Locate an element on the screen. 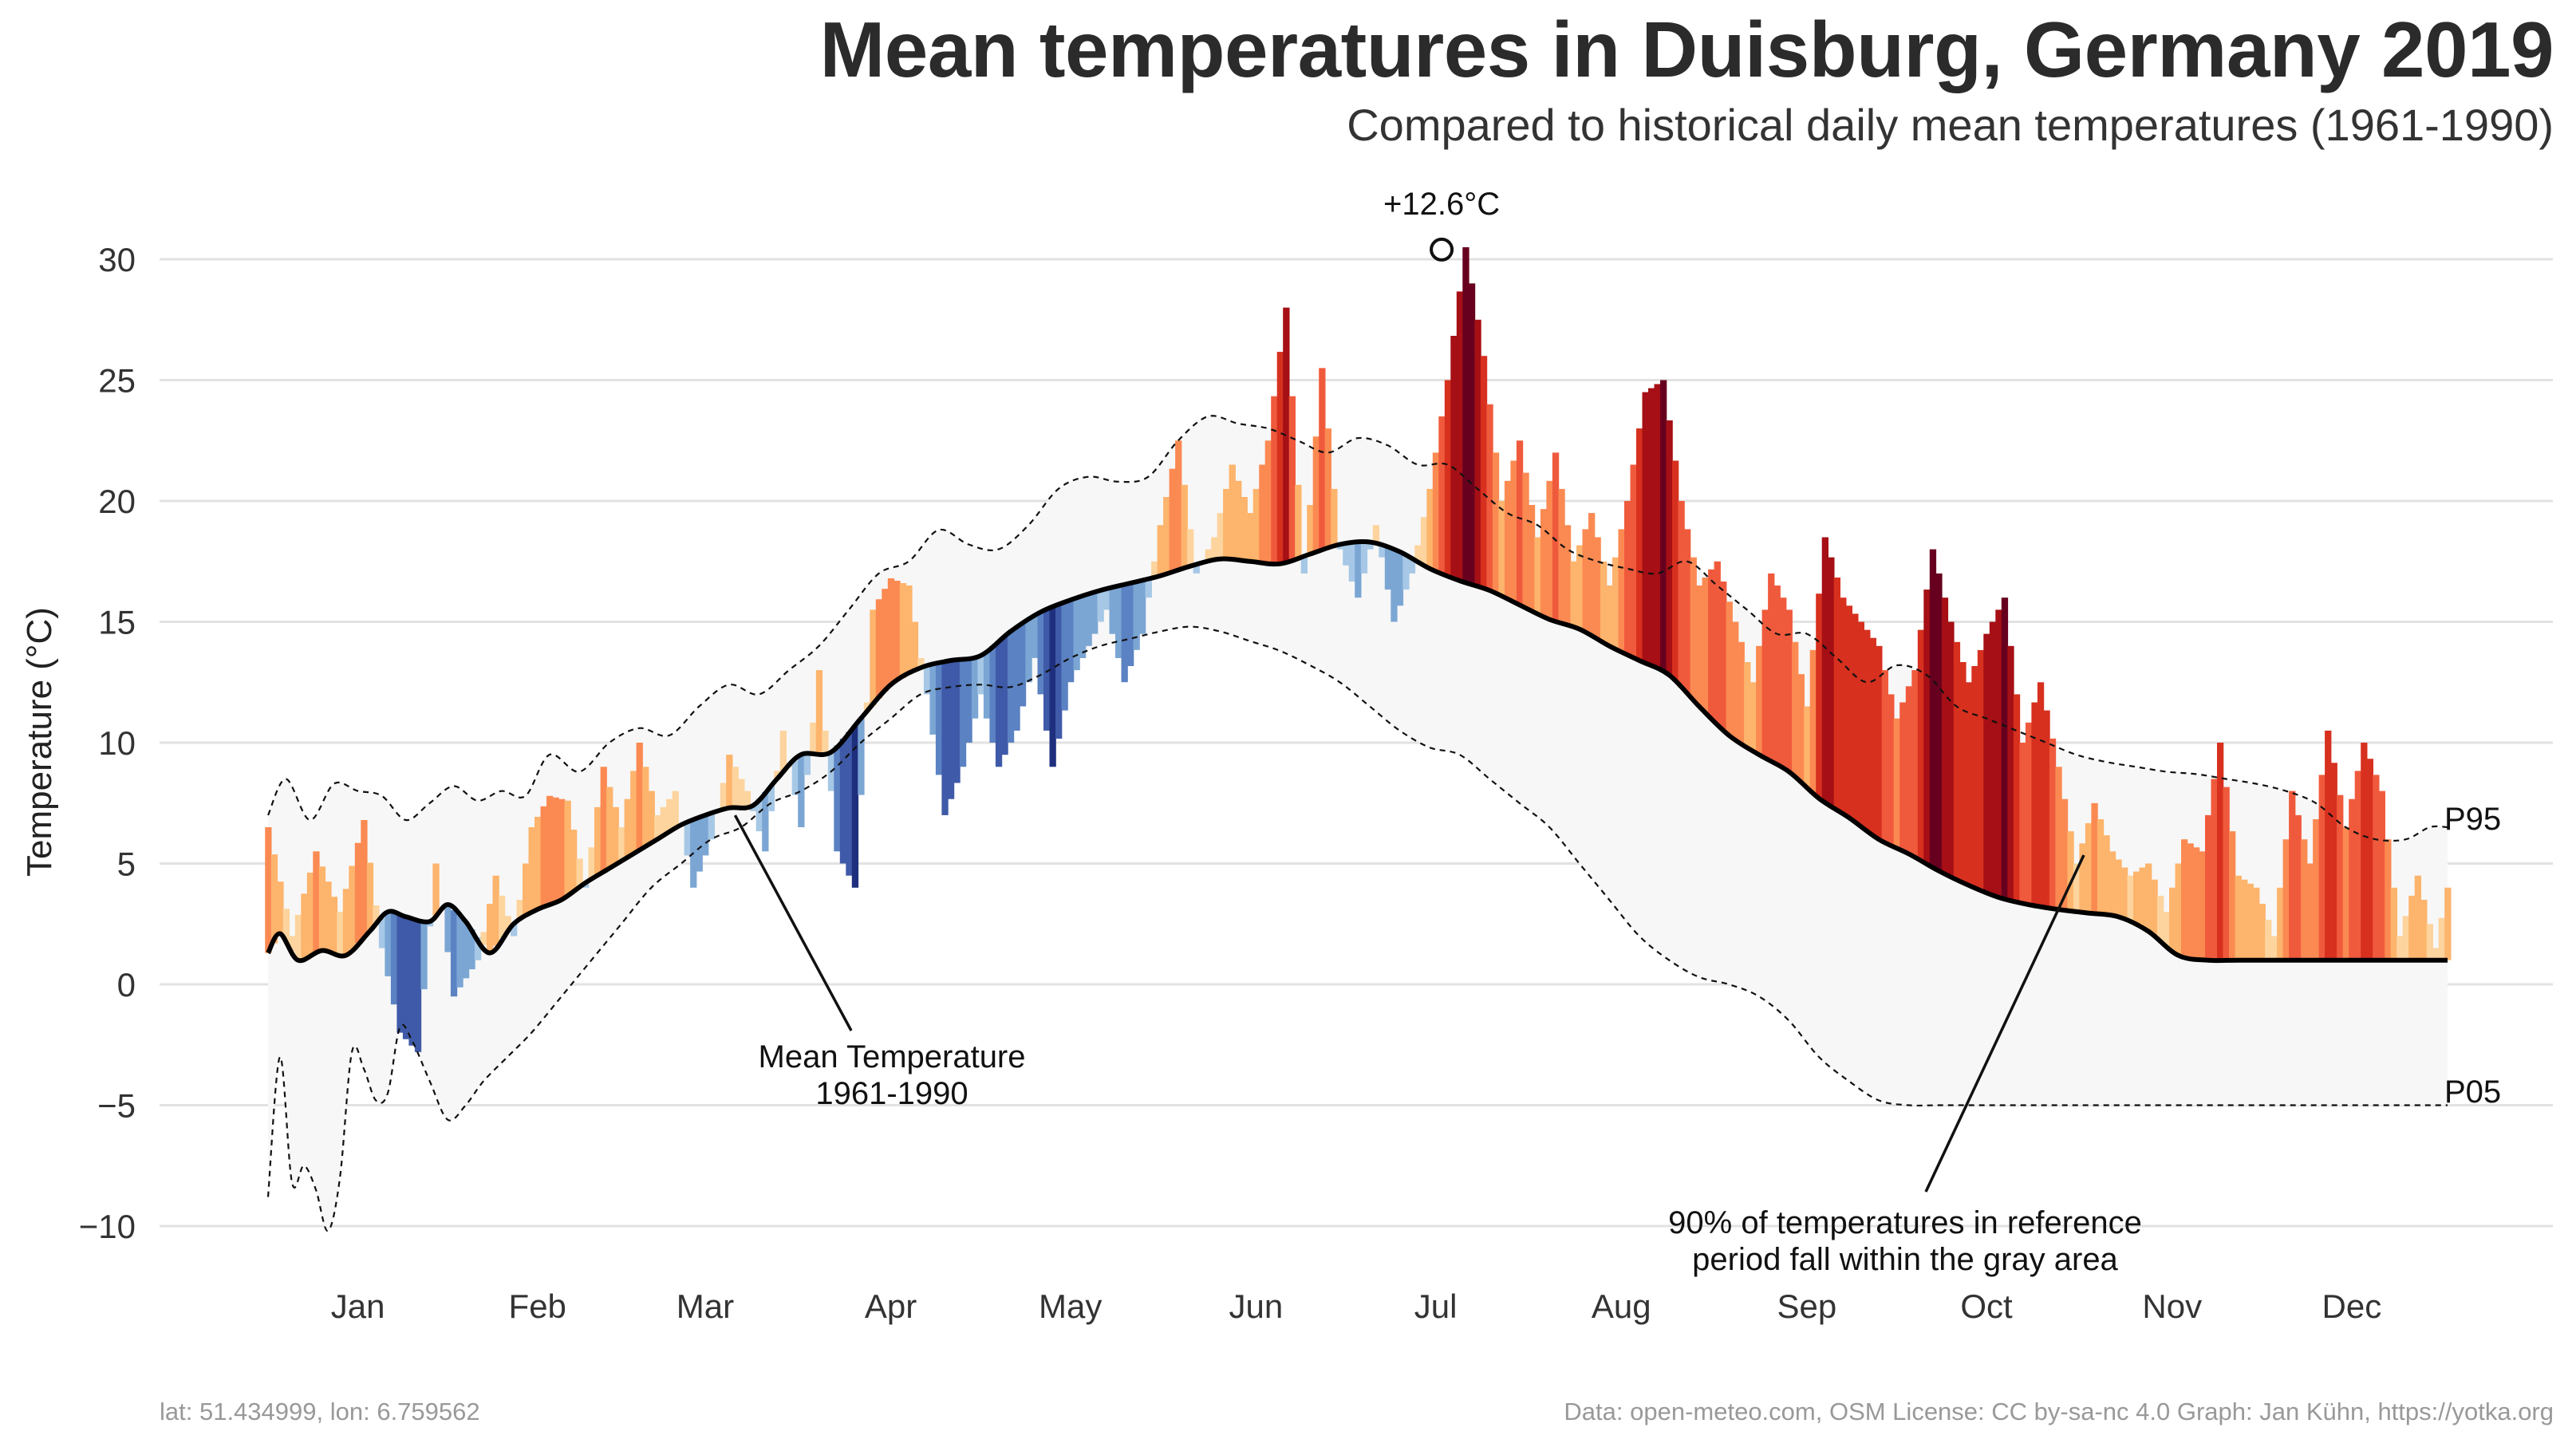 Image resolution: width=2576 pixels, height=1455 pixels. x-tick-label: Dec is located at coordinates (2352, 1306).